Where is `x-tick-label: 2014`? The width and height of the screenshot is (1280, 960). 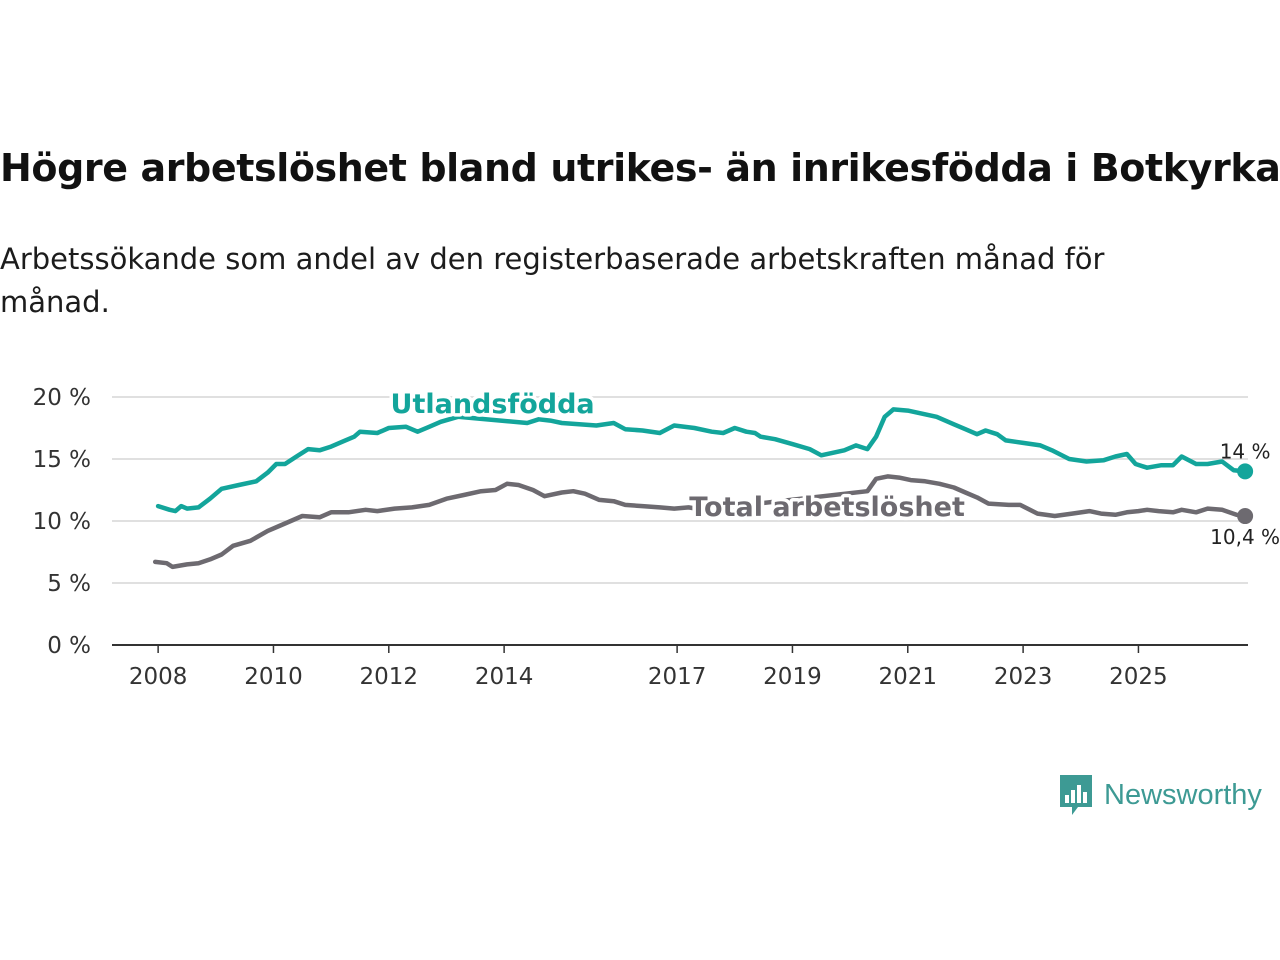
x-tick-label: 2014 is located at coordinates (504, 677).